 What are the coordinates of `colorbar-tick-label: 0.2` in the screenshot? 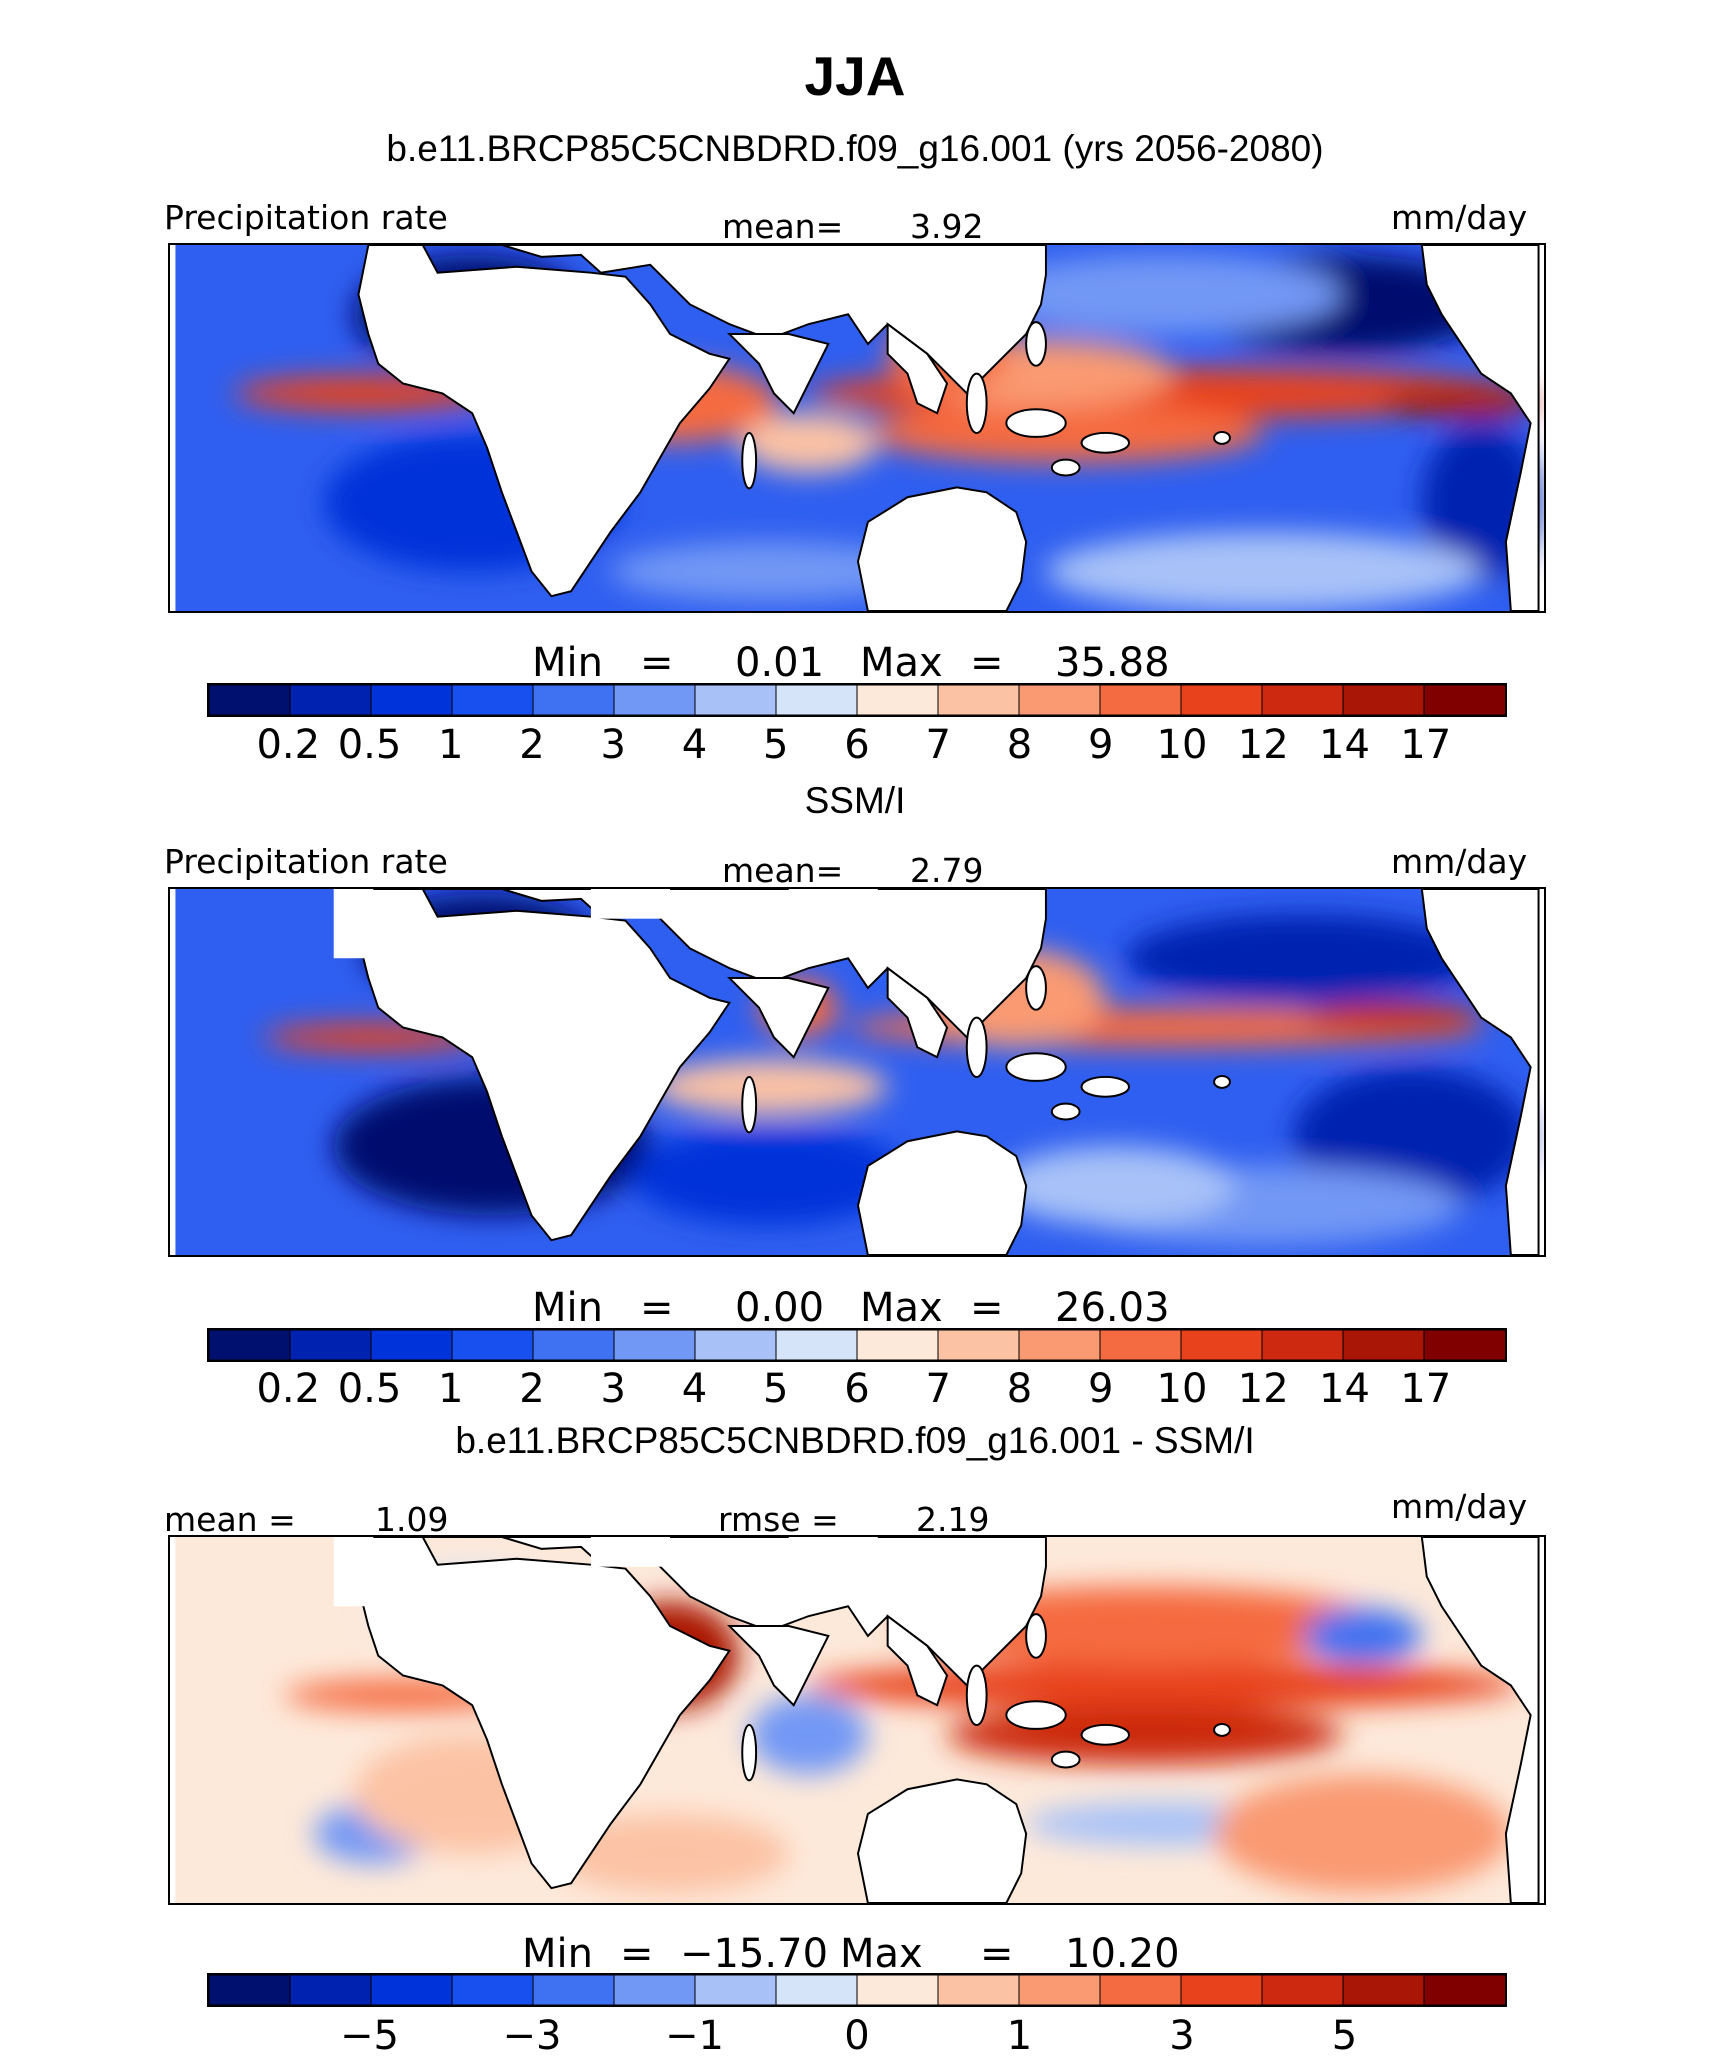 It's located at (288, 1389).